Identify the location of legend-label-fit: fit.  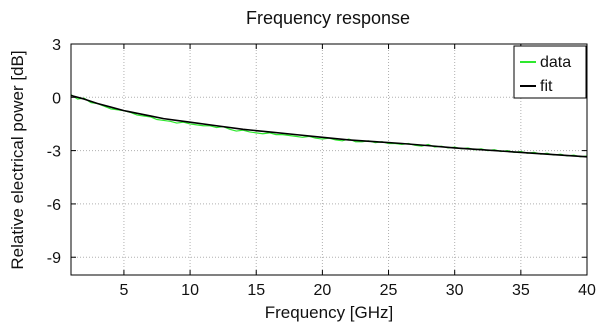
(546, 86).